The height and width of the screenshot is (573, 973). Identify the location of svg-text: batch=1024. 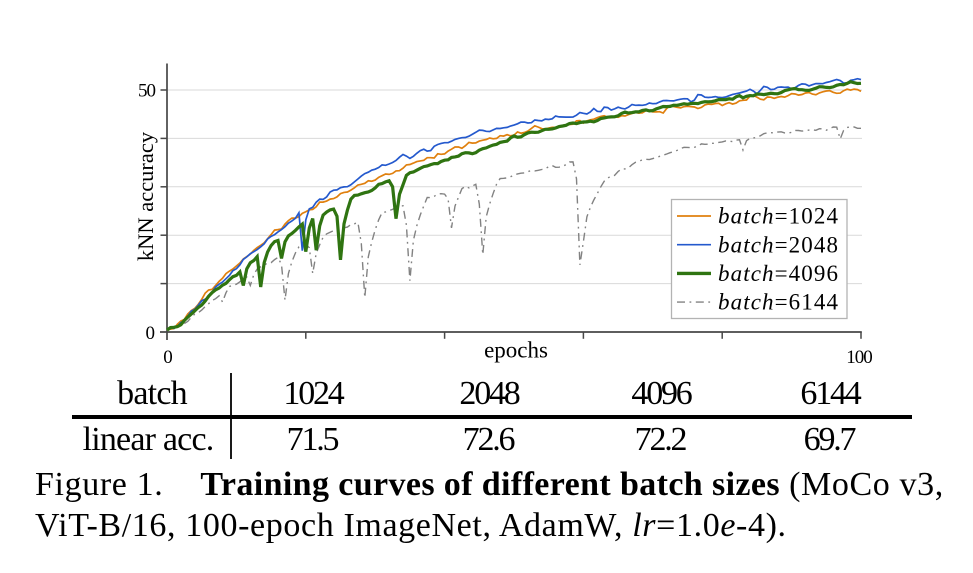
(778, 216).